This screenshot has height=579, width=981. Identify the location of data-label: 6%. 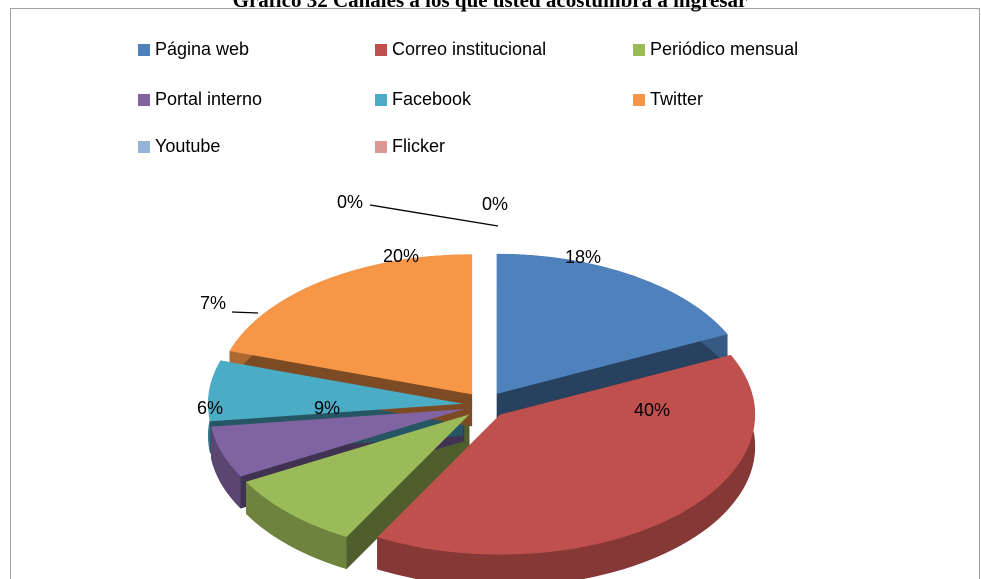
(210, 408).